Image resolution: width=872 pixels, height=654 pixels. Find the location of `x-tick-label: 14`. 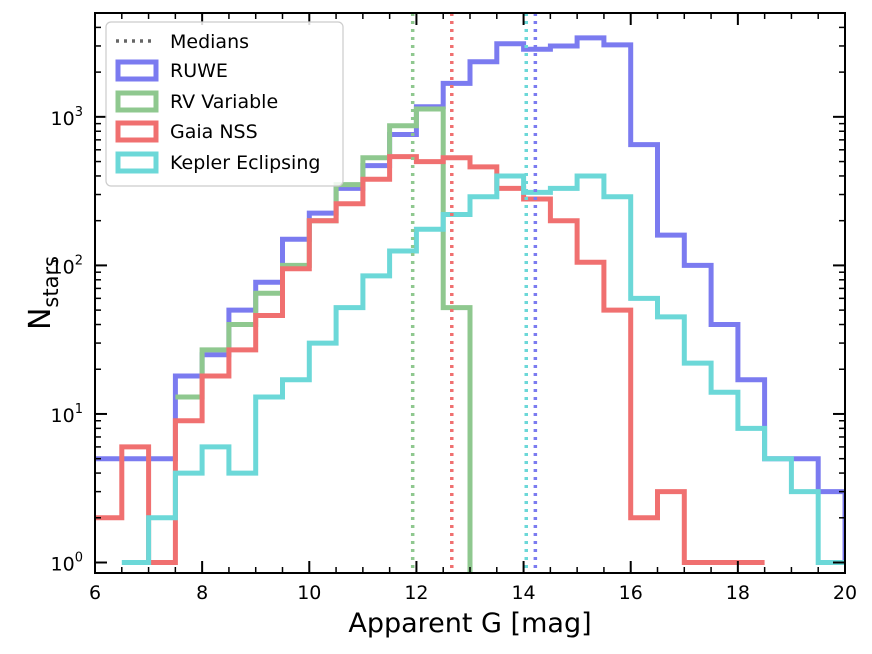

x-tick-label: 14 is located at coordinates (523, 593).